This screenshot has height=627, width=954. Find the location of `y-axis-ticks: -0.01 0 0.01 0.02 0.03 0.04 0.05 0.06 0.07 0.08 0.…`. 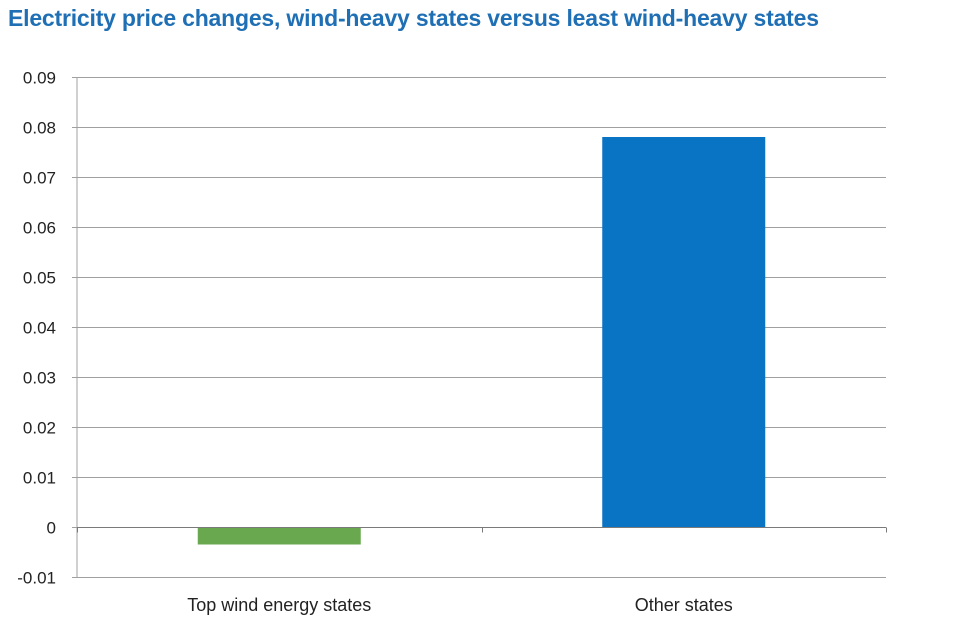

y-axis-ticks: -0.01 0 0.01 0.02 0.03 0.04 0.05 0.06 0.07 0.08 0.… is located at coordinates (36, 328).